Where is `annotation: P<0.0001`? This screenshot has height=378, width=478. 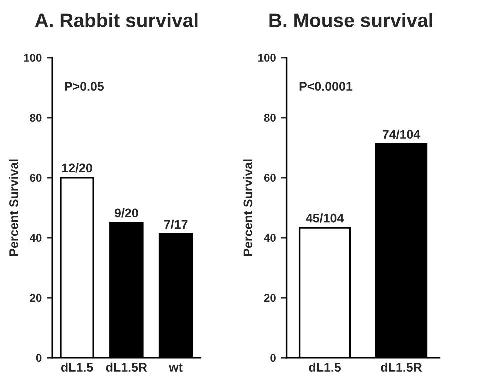 annotation: P<0.0001 is located at coordinates (326, 87).